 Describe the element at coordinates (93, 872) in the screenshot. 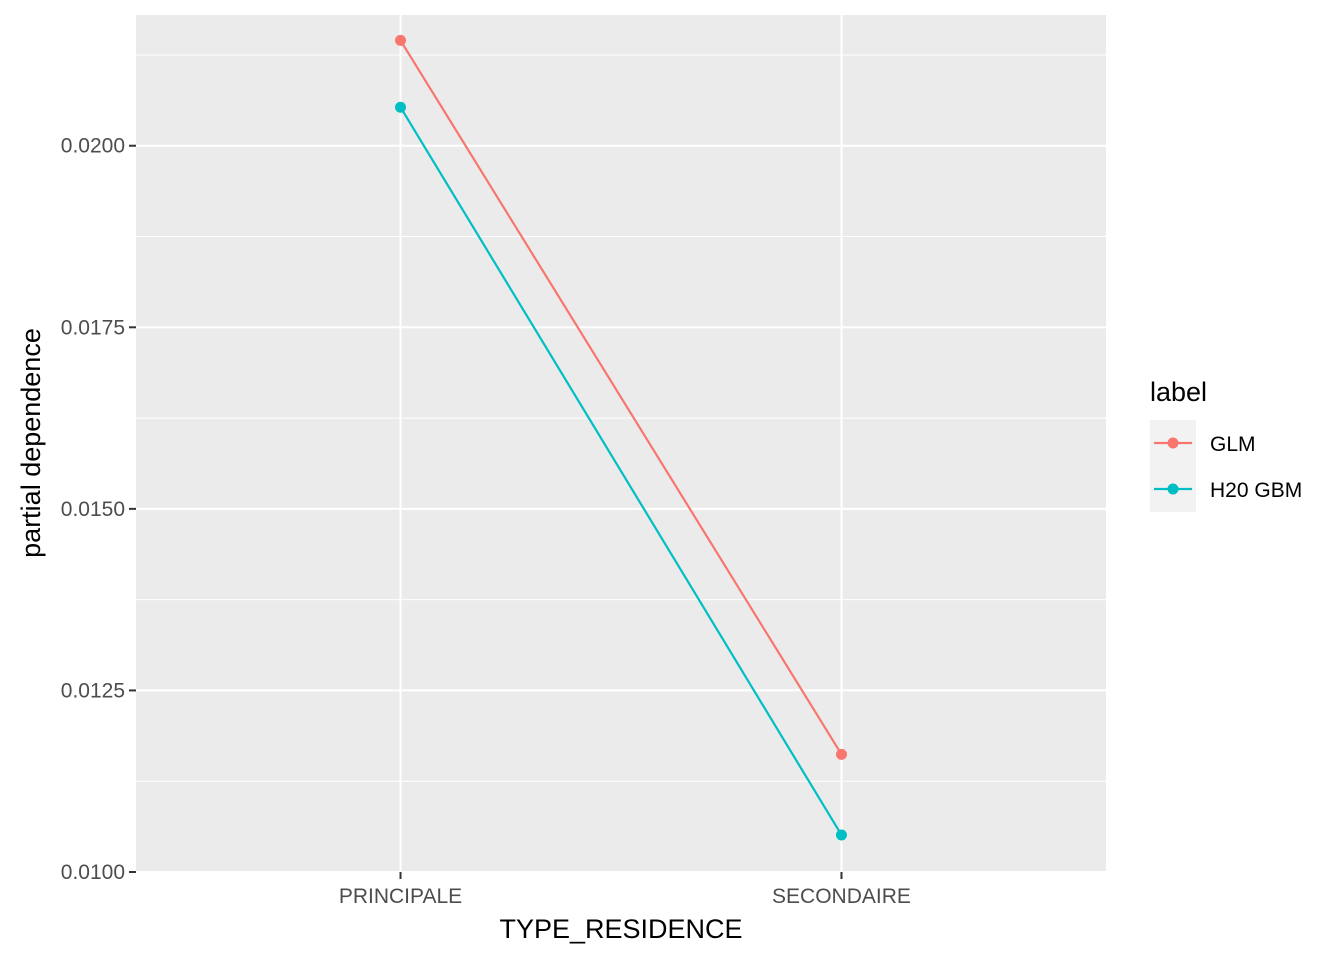

I see `y-tick-label: 0.0100` at that location.